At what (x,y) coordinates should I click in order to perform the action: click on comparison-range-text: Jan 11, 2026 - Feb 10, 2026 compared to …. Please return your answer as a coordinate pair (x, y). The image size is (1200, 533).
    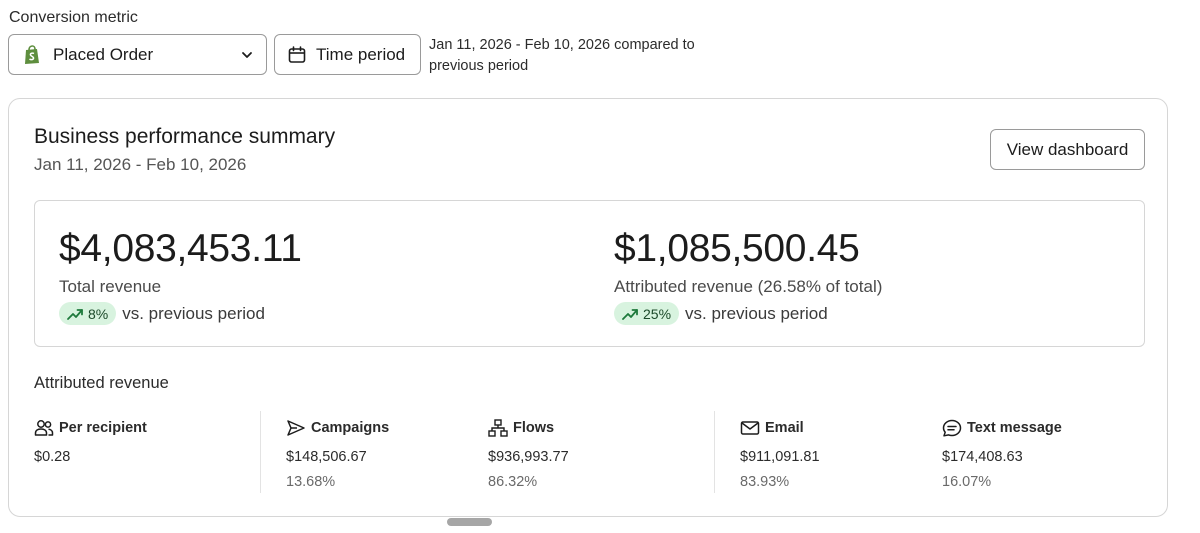
    Looking at the image, I should click on (562, 55).